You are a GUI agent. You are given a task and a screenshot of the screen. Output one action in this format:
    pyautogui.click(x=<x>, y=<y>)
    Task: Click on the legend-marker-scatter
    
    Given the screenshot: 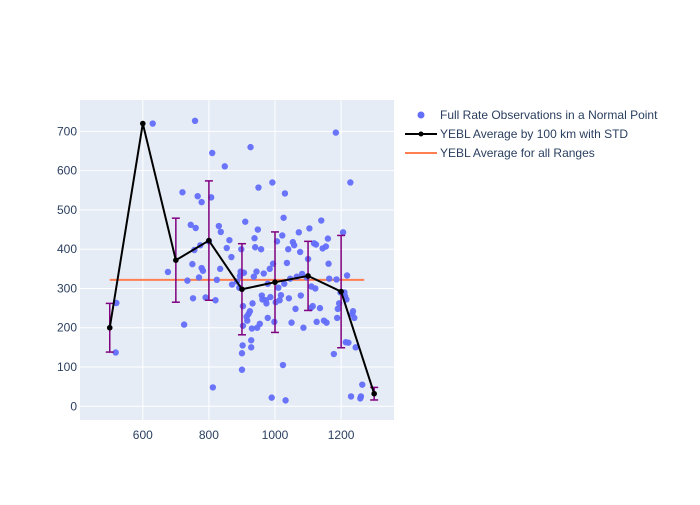 What is the action you would take?
    pyautogui.click(x=421, y=115)
    